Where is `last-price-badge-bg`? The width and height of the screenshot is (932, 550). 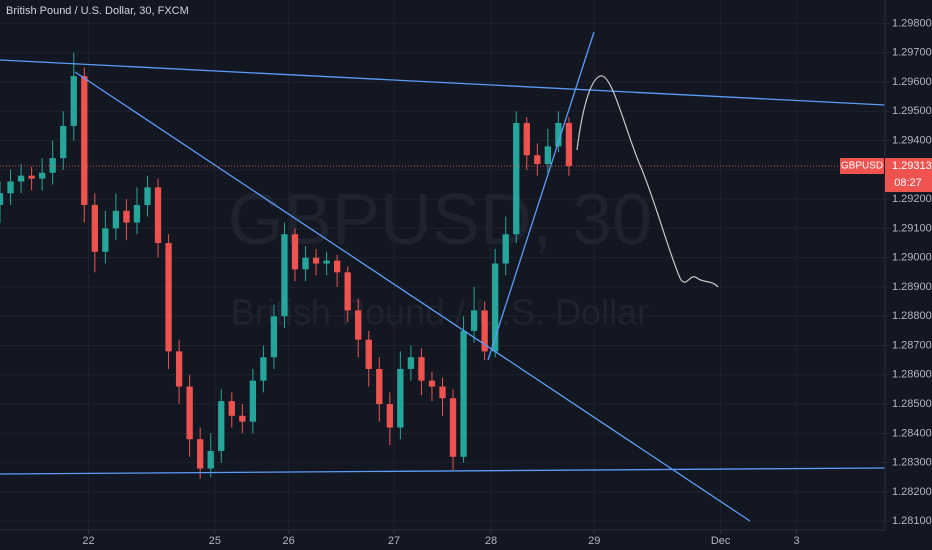
last-price-badge-bg is located at coordinates (908, 175).